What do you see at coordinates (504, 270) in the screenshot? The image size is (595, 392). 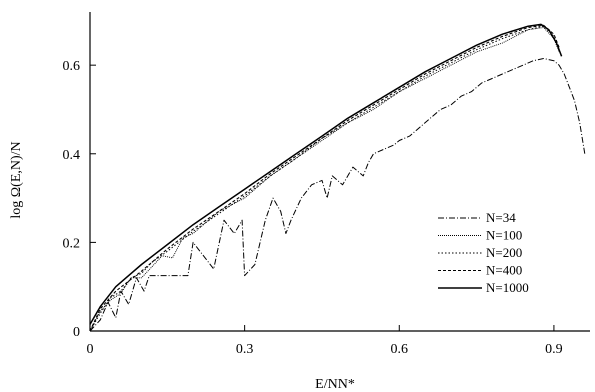 I see `legend-label-3: N=400` at bounding box center [504, 270].